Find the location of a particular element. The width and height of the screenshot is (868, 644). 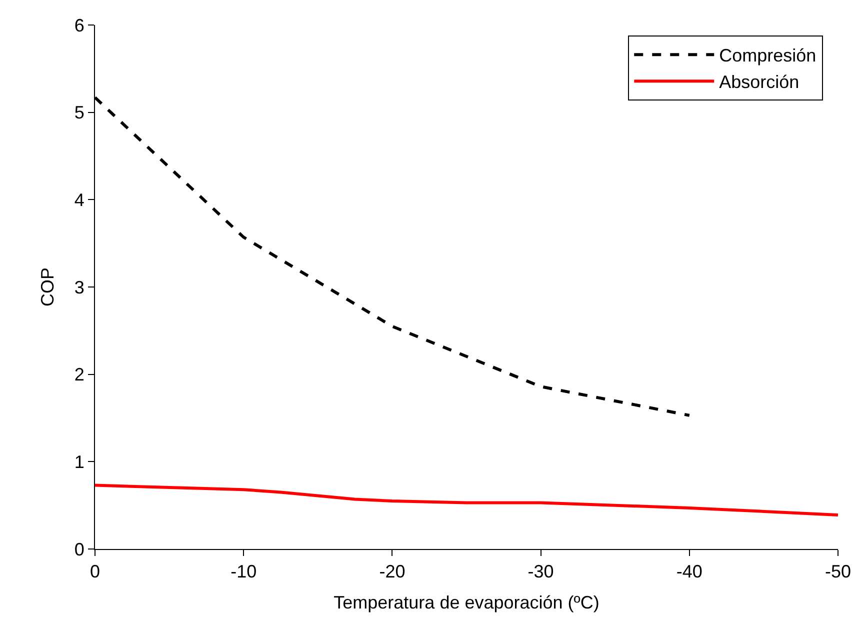

y-tick-label: 6 is located at coordinates (79, 25).